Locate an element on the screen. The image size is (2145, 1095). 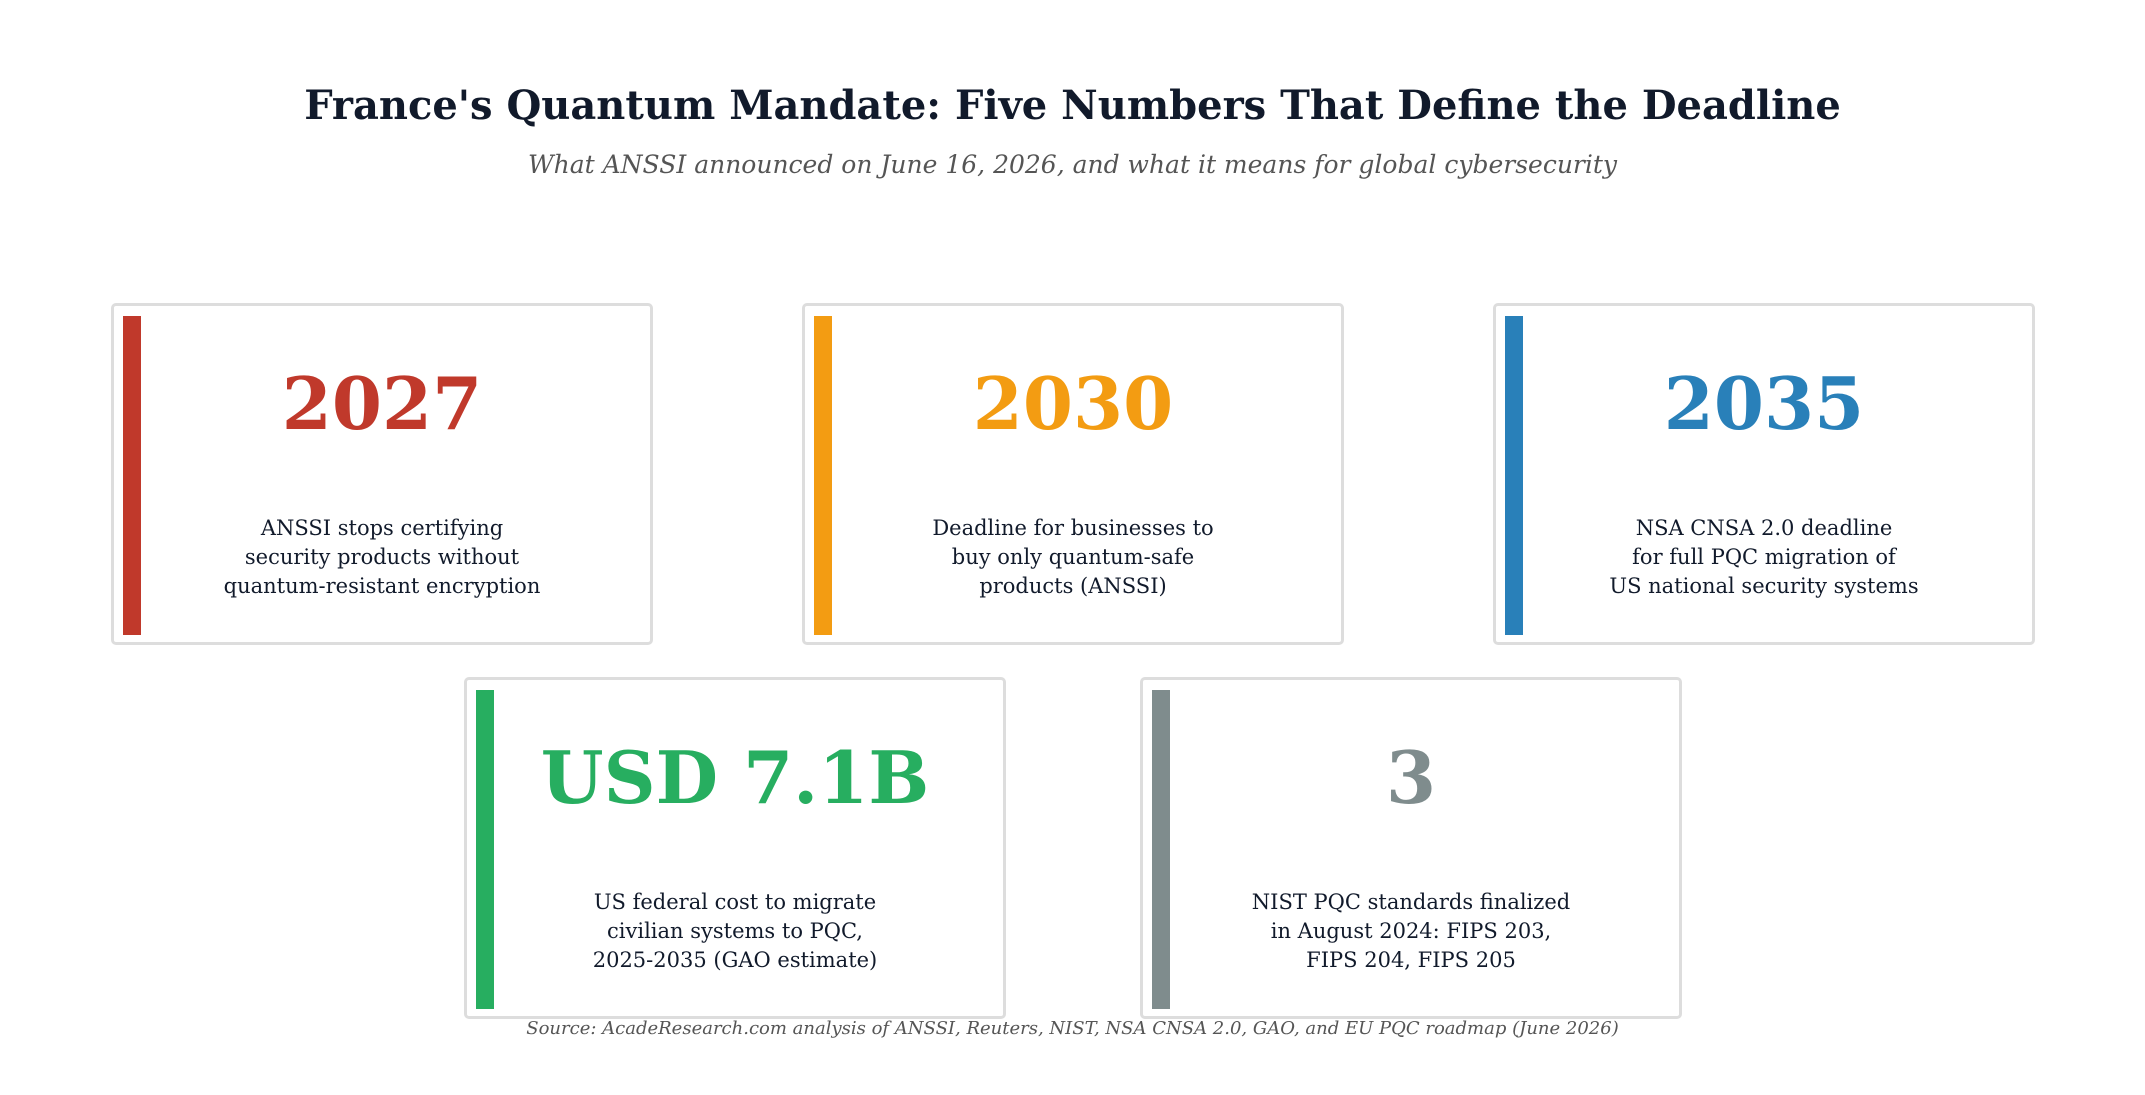
stat-number: 2035 is located at coordinates (1764, 403).